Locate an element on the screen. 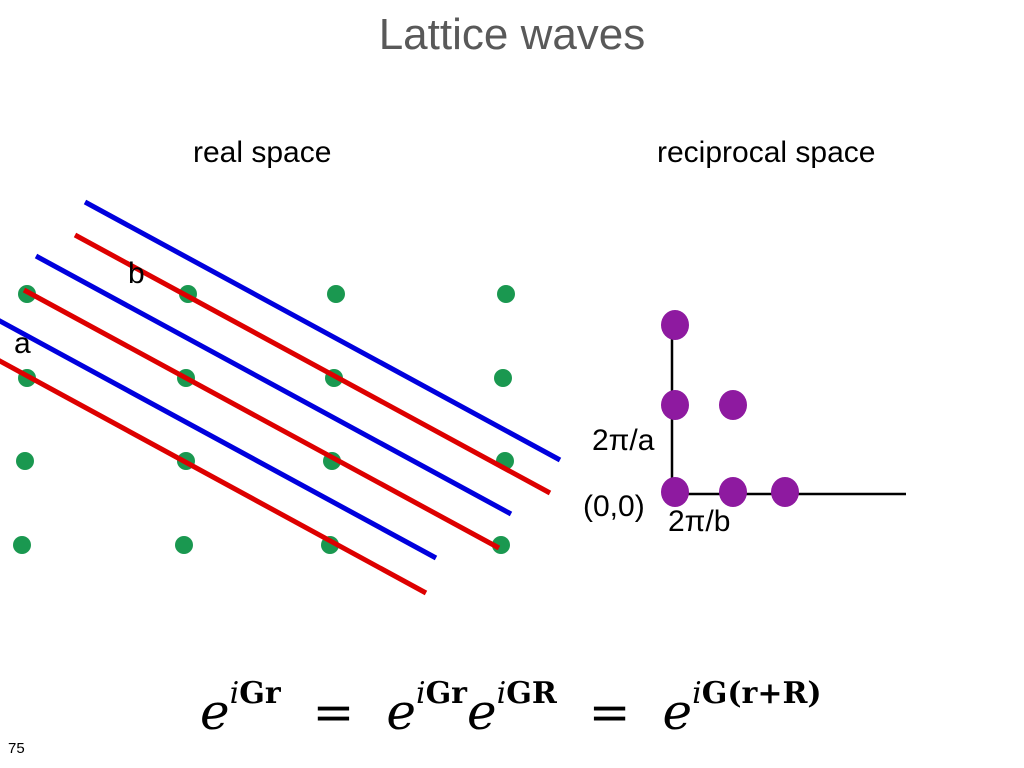 This screenshot has width=1024, height=768. real-space-heading: real space is located at coordinates (262, 152).